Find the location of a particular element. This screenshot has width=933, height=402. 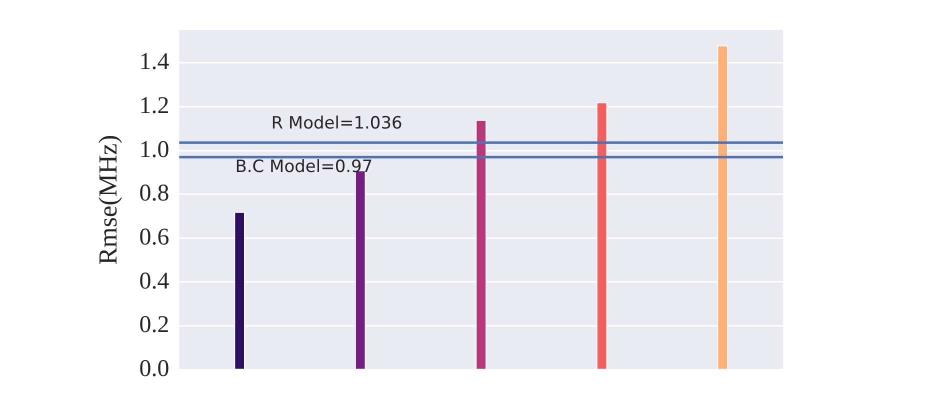

y-tick-label: 1.2 is located at coordinates (154, 105).